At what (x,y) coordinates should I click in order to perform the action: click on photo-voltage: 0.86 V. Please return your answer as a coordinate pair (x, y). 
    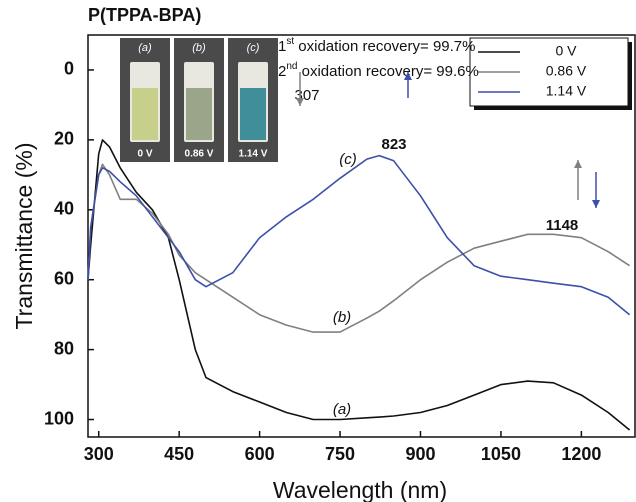
    Looking at the image, I should click on (199, 154).